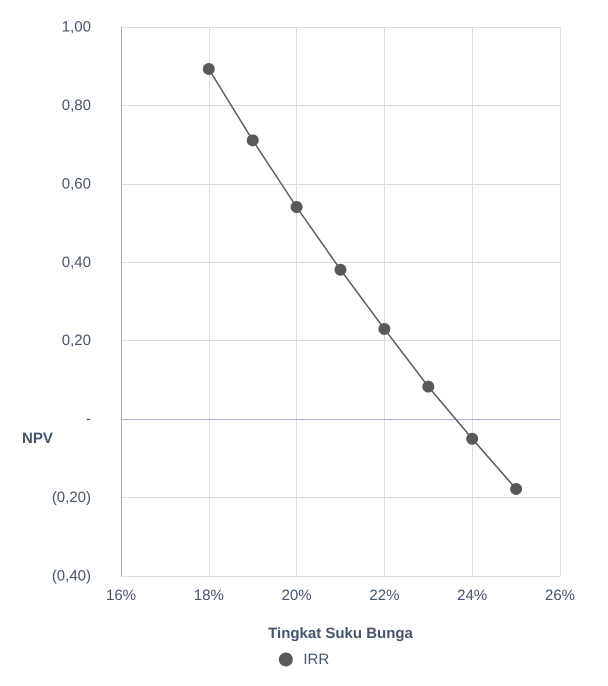 This screenshot has width=608, height=686. Describe the element at coordinates (341, 633) in the screenshot. I see `x-axis-title: Tingkat Suku Bunga` at that location.